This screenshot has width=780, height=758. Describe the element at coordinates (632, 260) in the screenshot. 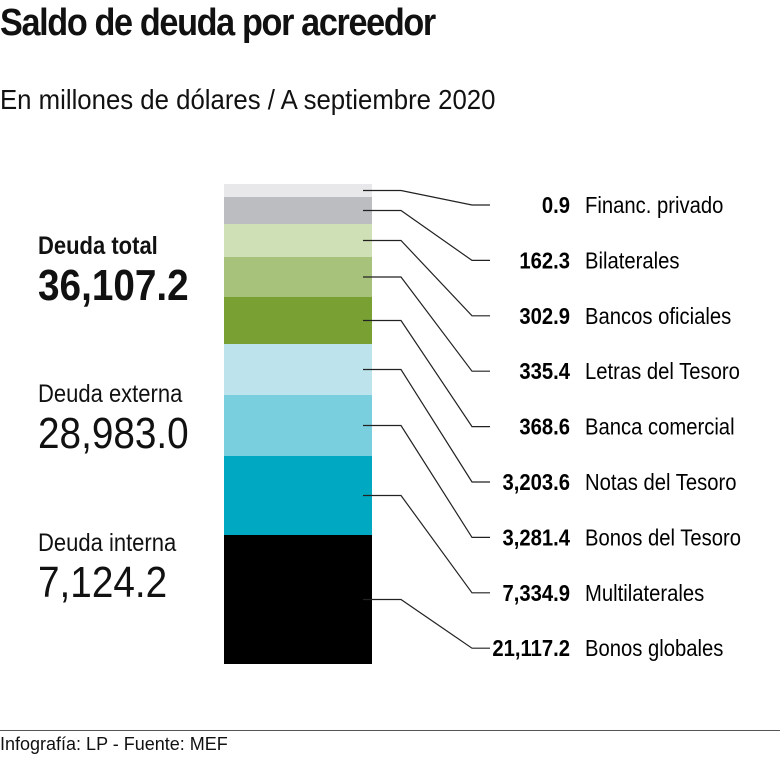

I see `category-label: Bilaterales` at that location.